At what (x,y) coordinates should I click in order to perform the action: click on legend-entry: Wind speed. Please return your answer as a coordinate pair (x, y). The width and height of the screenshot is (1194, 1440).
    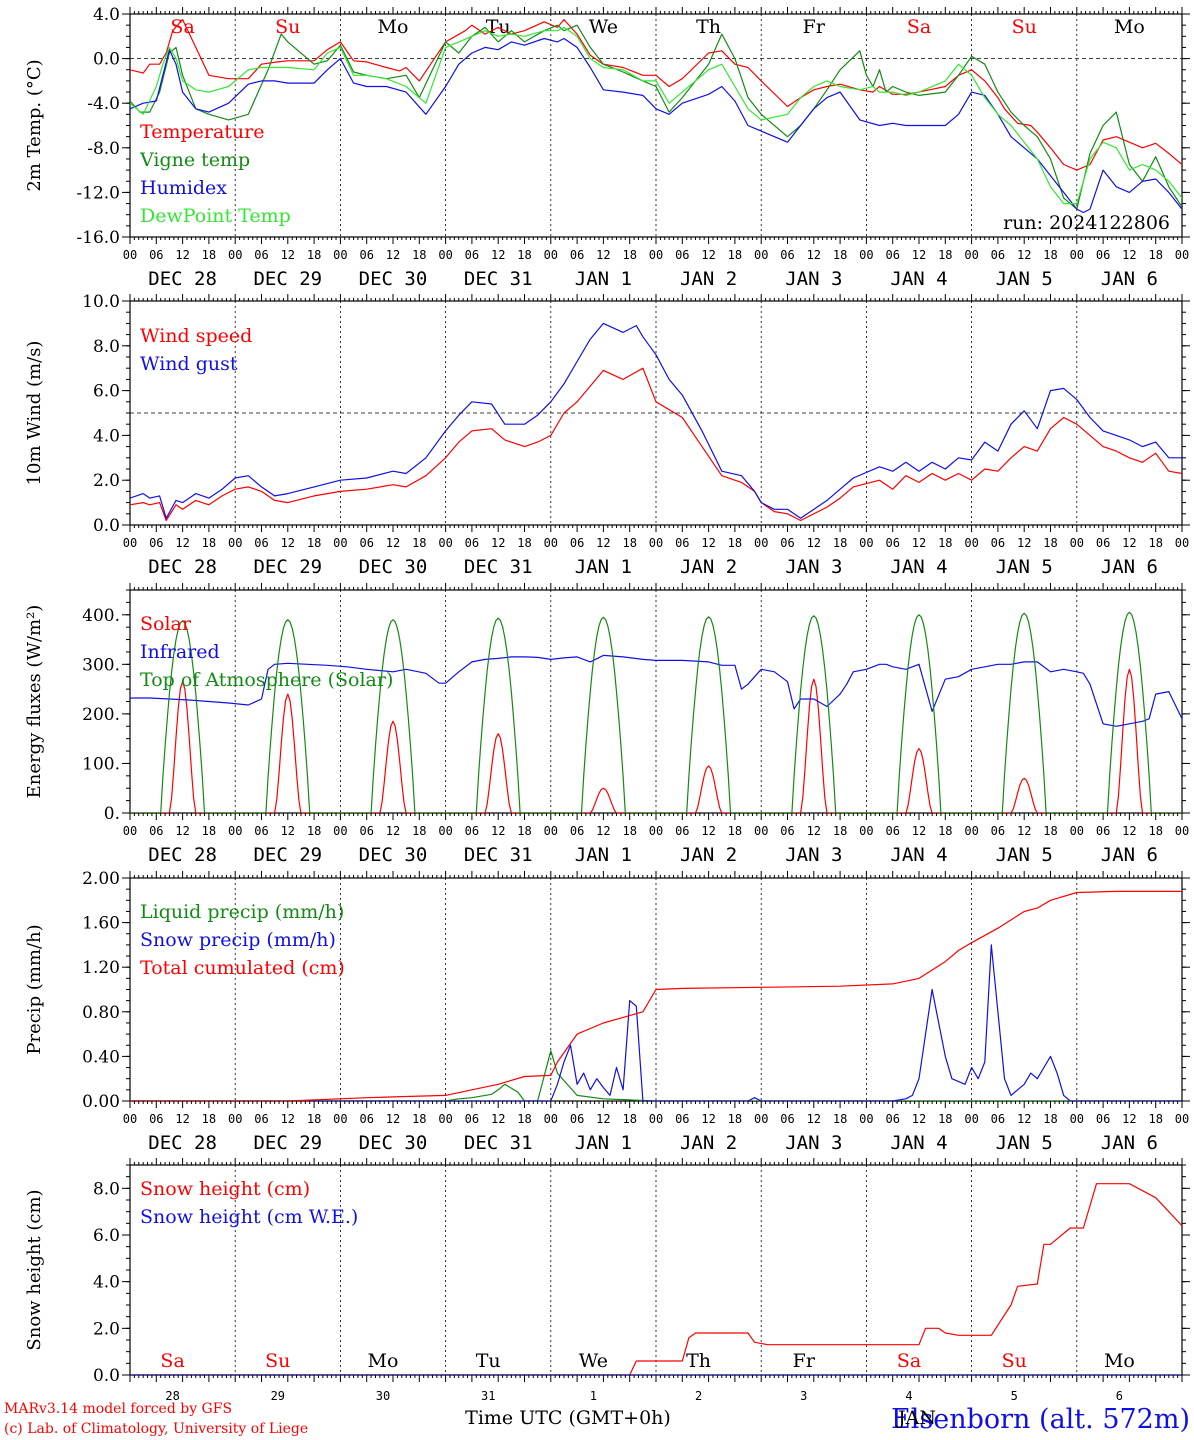
    Looking at the image, I should click on (196, 336).